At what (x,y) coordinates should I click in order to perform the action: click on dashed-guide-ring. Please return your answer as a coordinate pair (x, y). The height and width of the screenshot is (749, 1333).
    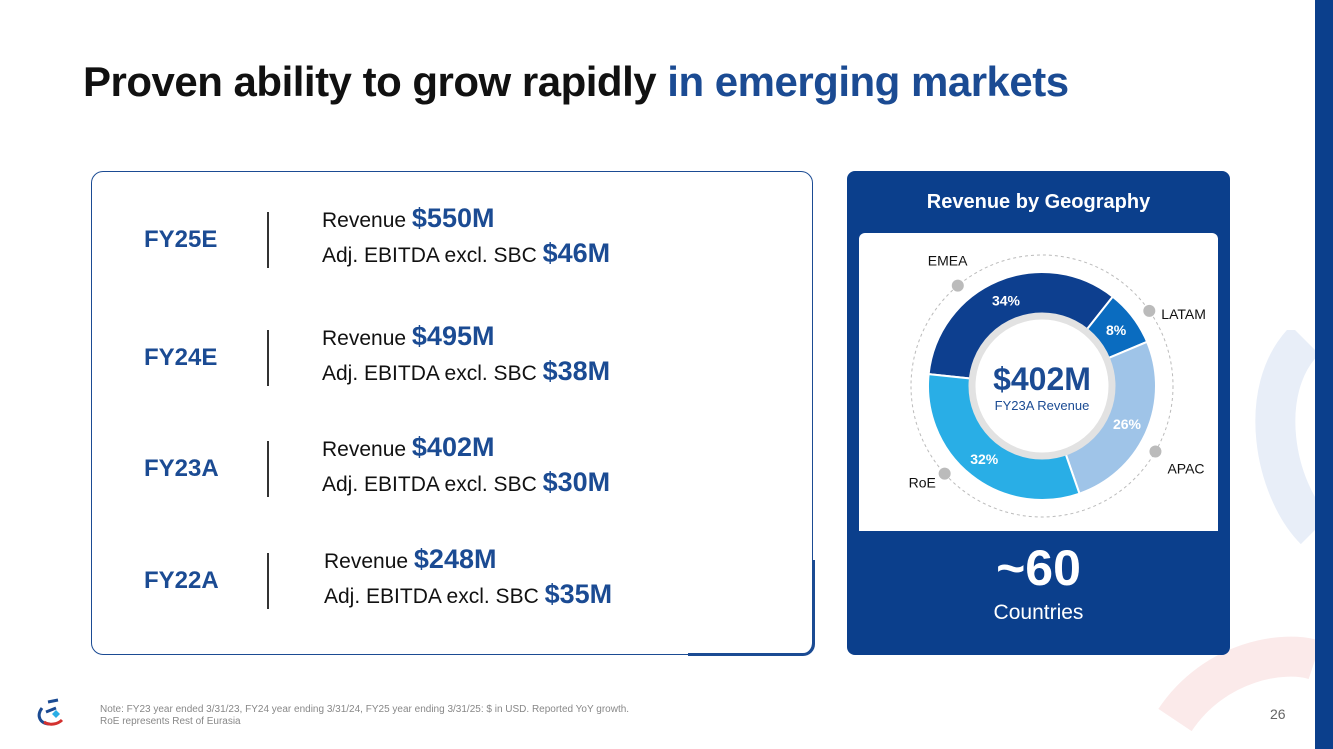
    Looking at the image, I should click on (1042, 386).